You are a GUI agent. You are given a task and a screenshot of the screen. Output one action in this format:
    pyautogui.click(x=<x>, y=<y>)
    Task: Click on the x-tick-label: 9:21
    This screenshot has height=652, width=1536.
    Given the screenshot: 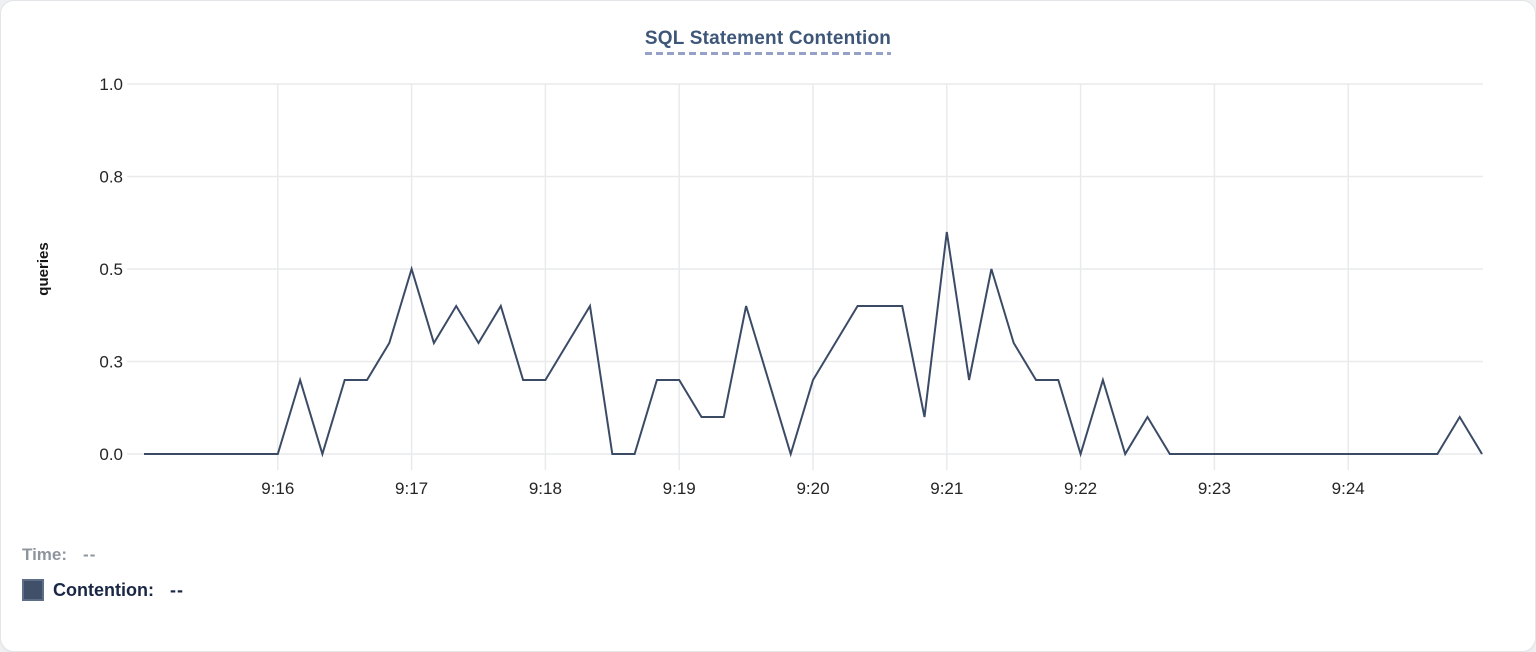 What is the action you would take?
    pyautogui.click(x=946, y=488)
    